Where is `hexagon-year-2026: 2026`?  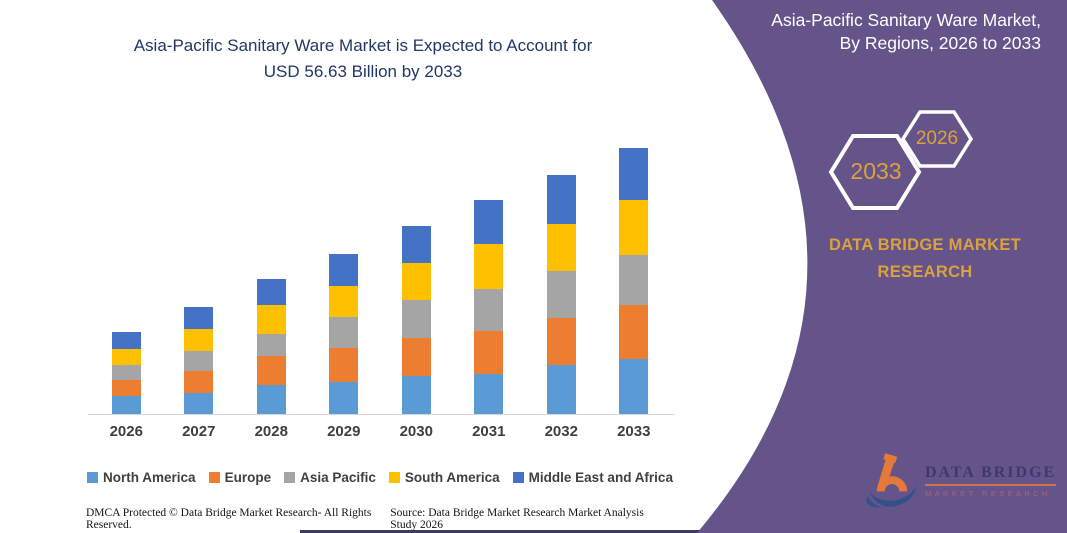
hexagon-year-2026: 2026 is located at coordinates (937, 138).